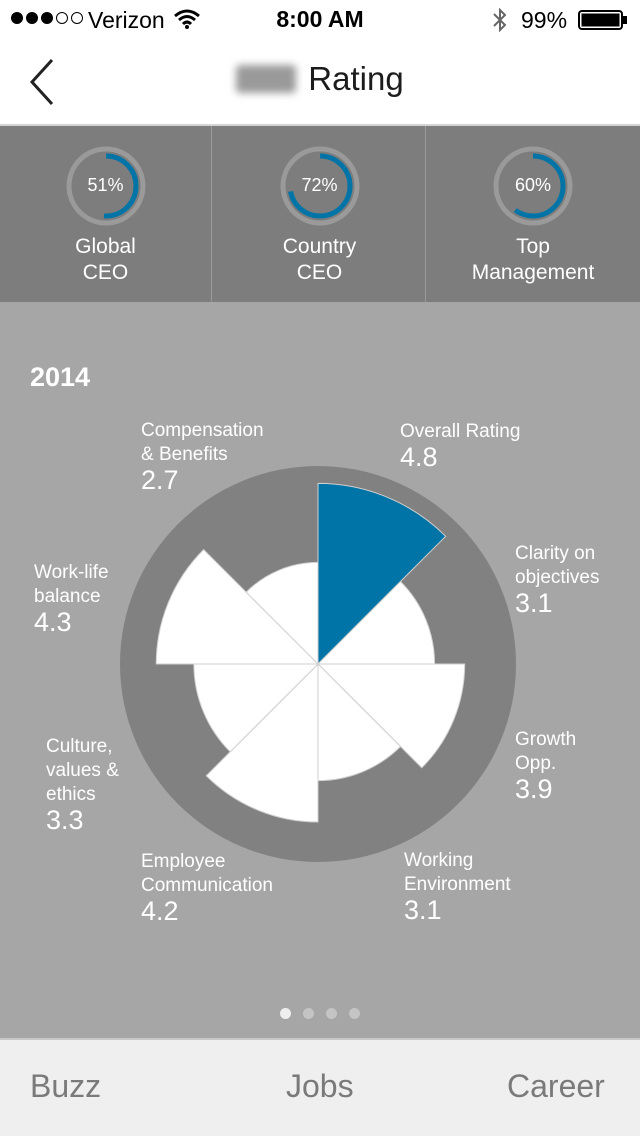 Image resolution: width=640 pixels, height=1136 pixels. What do you see at coordinates (546, 739) in the screenshot?
I see `category-name: Growth` at bounding box center [546, 739].